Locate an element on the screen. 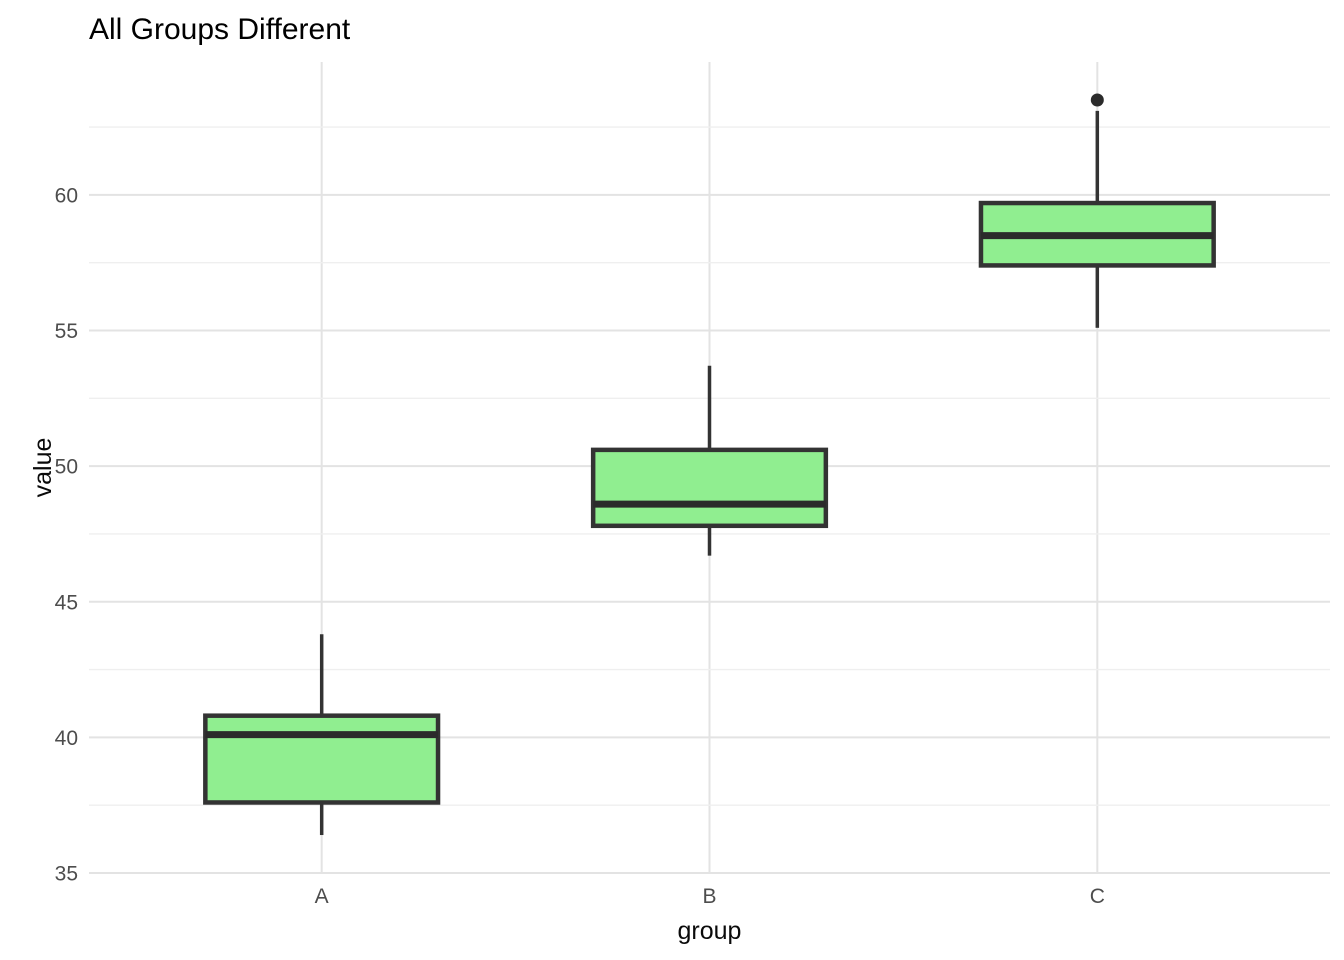 This screenshot has width=1344, height=960. boxplot-A is located at coordinates (322, 735).